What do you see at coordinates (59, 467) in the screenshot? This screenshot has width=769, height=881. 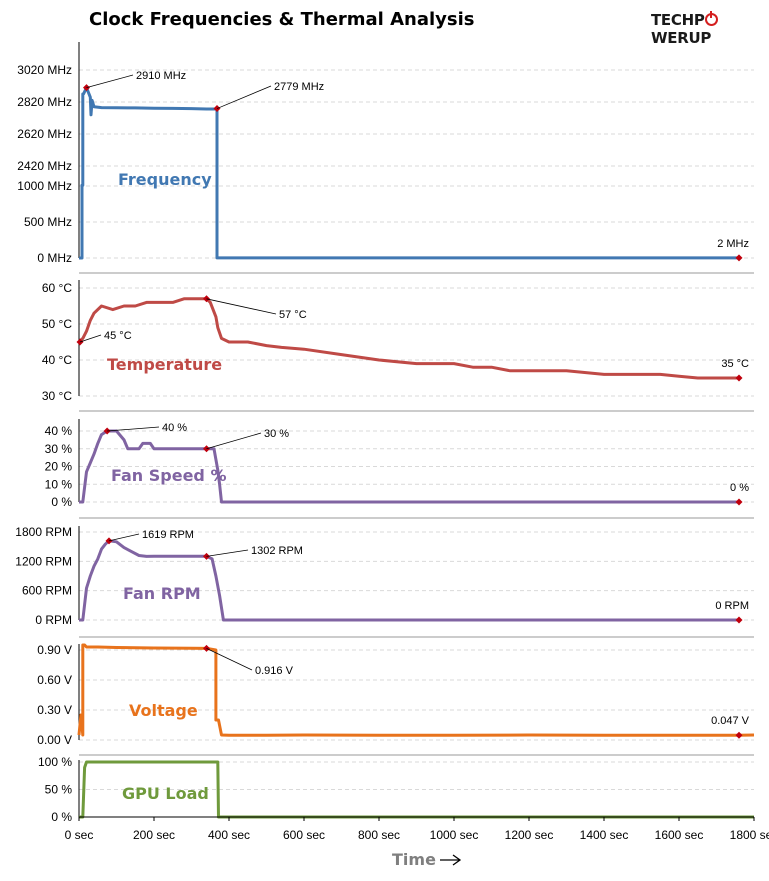 I see `fan-speed-y-tick: 20 %` at bounding box center [59, 467].